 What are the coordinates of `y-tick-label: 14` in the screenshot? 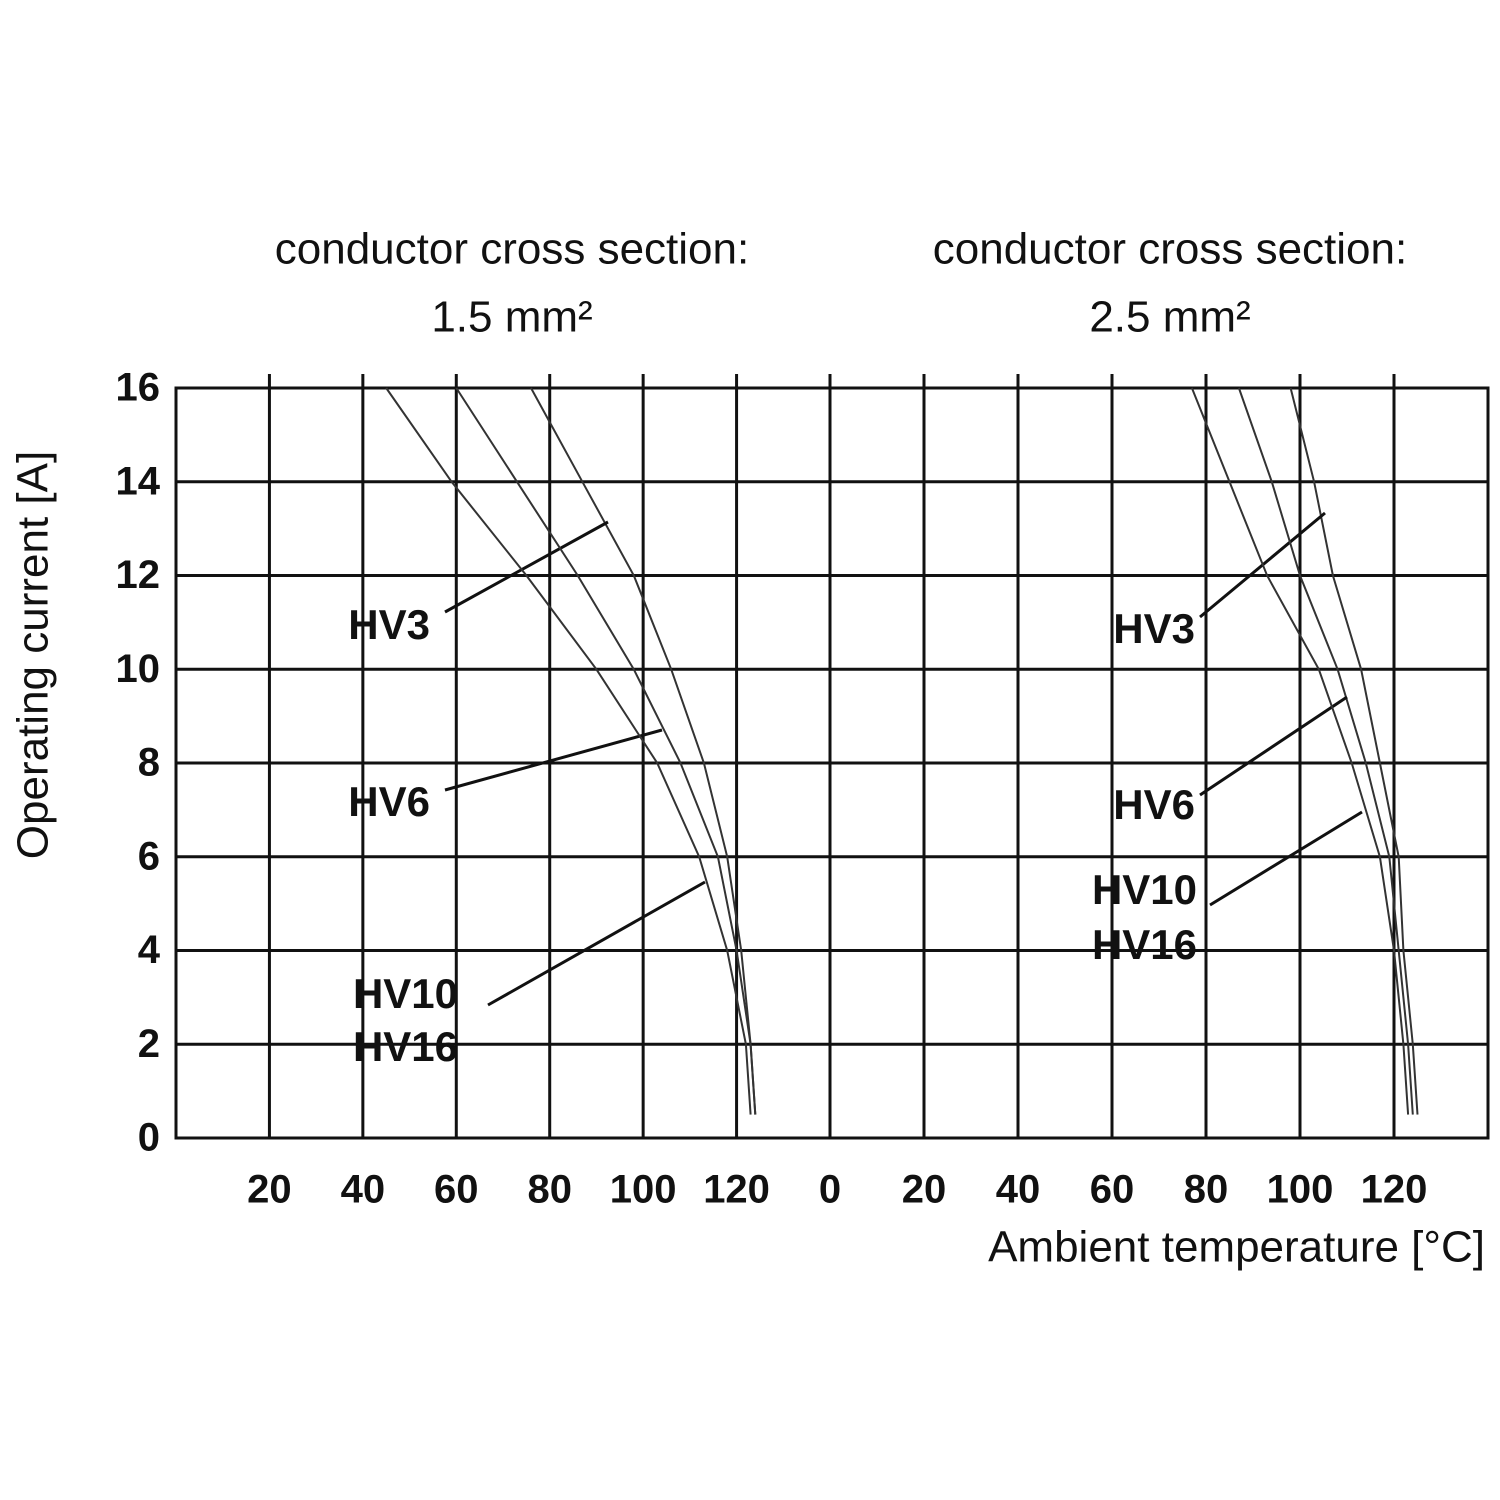 It's located at (138, 481).